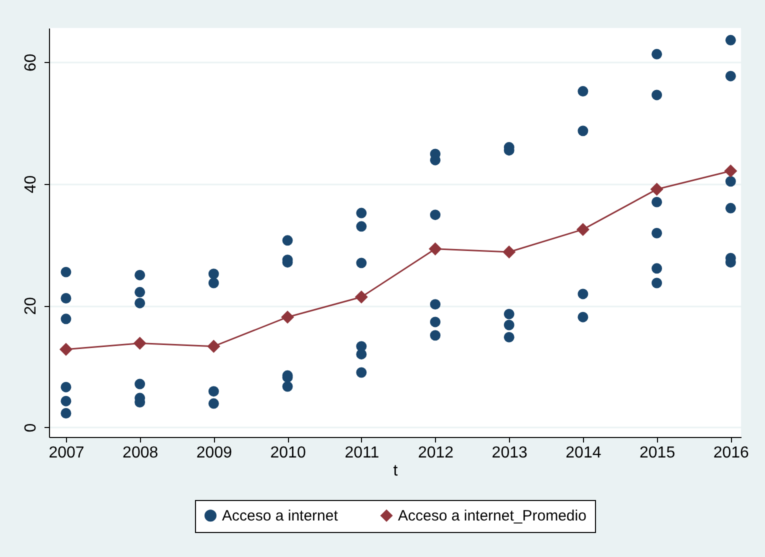  What do you see at coordinates (362, 453) in the screenshot?
I see `x-tick-label: 2011` at bounding box center [362, 453].